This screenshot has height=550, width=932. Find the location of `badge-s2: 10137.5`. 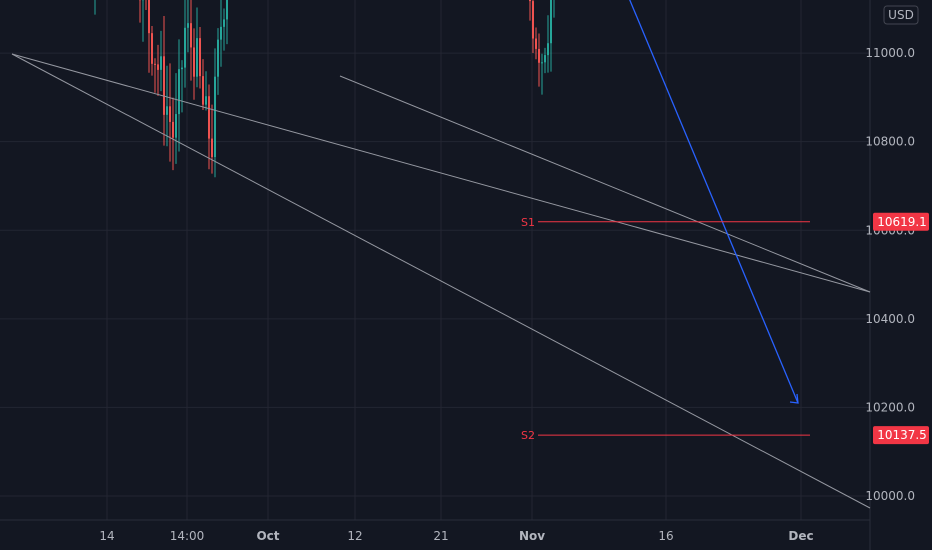

badge-s2: 10137.5 is located at coordinates (901, 435).